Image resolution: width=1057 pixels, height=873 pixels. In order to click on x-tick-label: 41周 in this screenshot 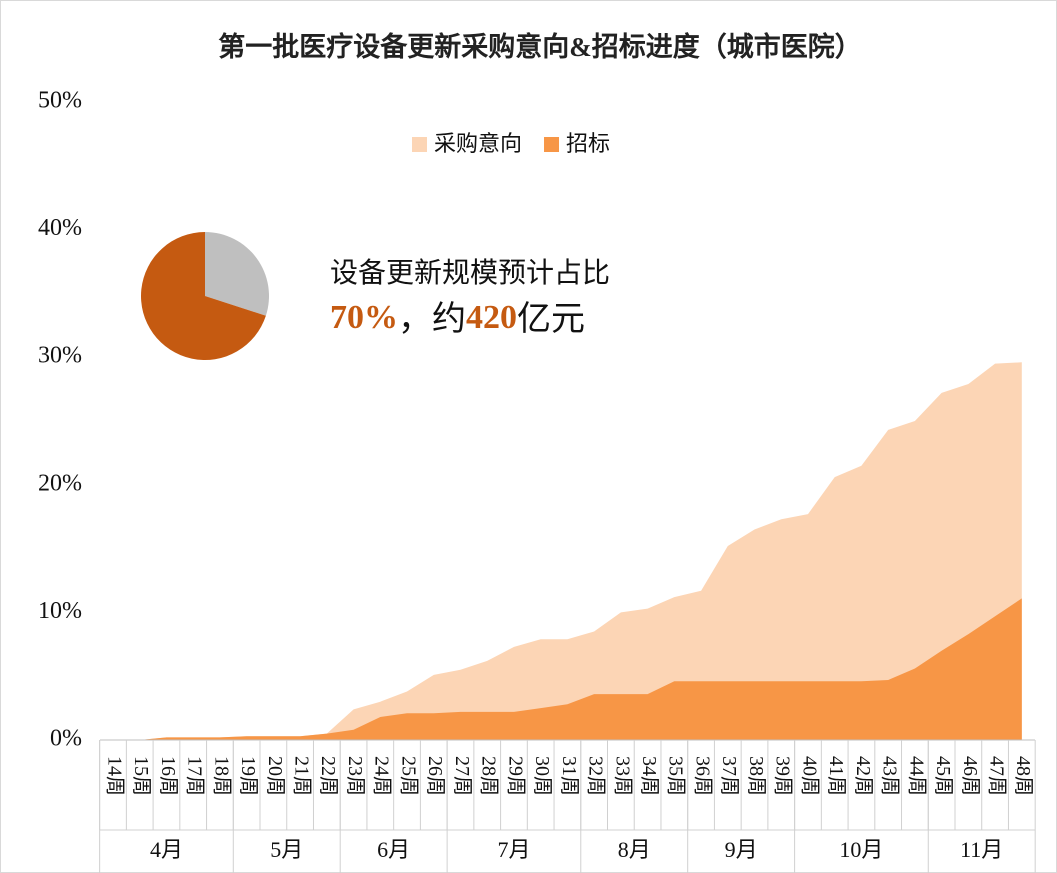, I will do `click(836, 776)`.